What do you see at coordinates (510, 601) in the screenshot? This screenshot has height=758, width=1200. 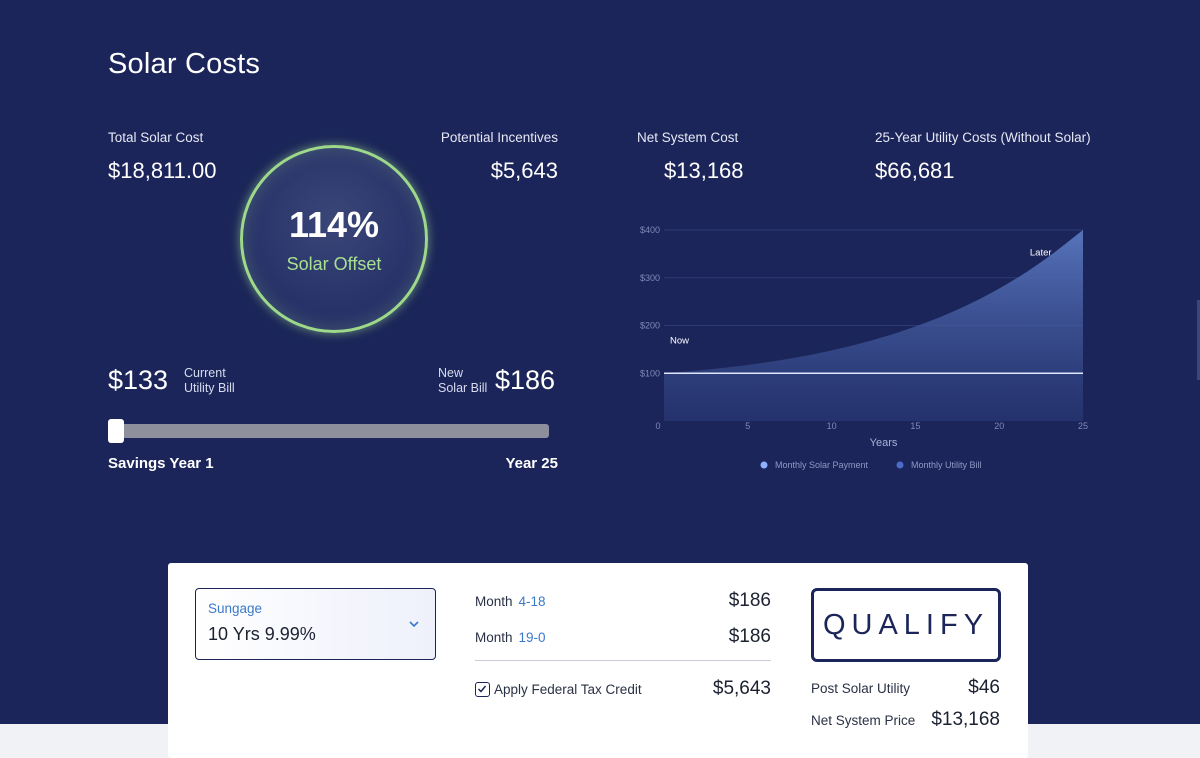 I see `payment-row-1-label: Month 4-18` at bounding box center [510, 601].